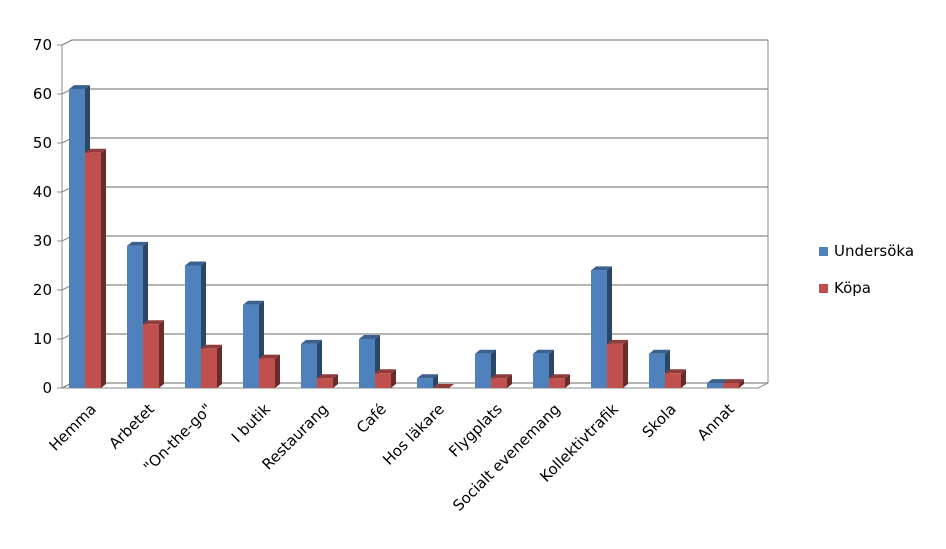  Describe the element at coordinates (413, 434) in the screenshot. I see `x-tick-label: Hos läkare` at that location.